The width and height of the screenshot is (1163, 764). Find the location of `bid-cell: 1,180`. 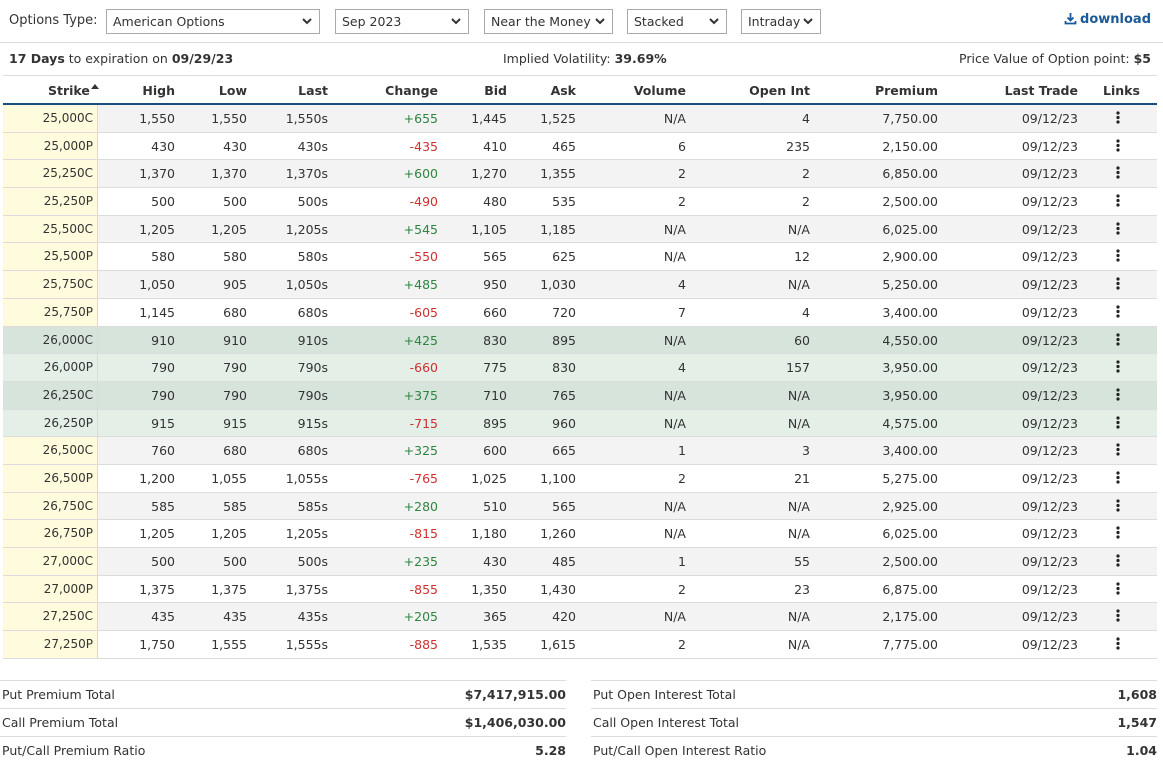

bid-cell: 1,180 is located at coordinates (489, 534).